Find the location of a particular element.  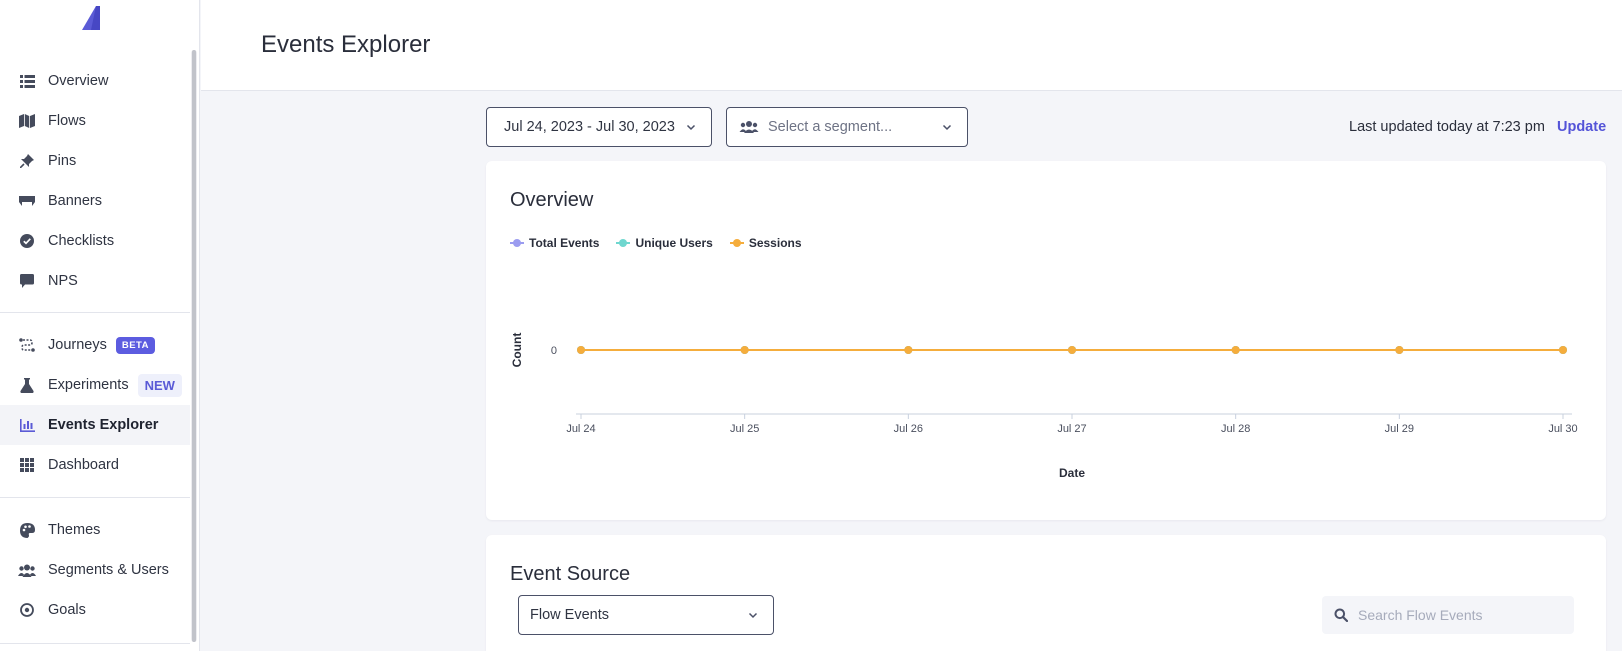

bar-chart-icon is located at coordinates (27, 425).